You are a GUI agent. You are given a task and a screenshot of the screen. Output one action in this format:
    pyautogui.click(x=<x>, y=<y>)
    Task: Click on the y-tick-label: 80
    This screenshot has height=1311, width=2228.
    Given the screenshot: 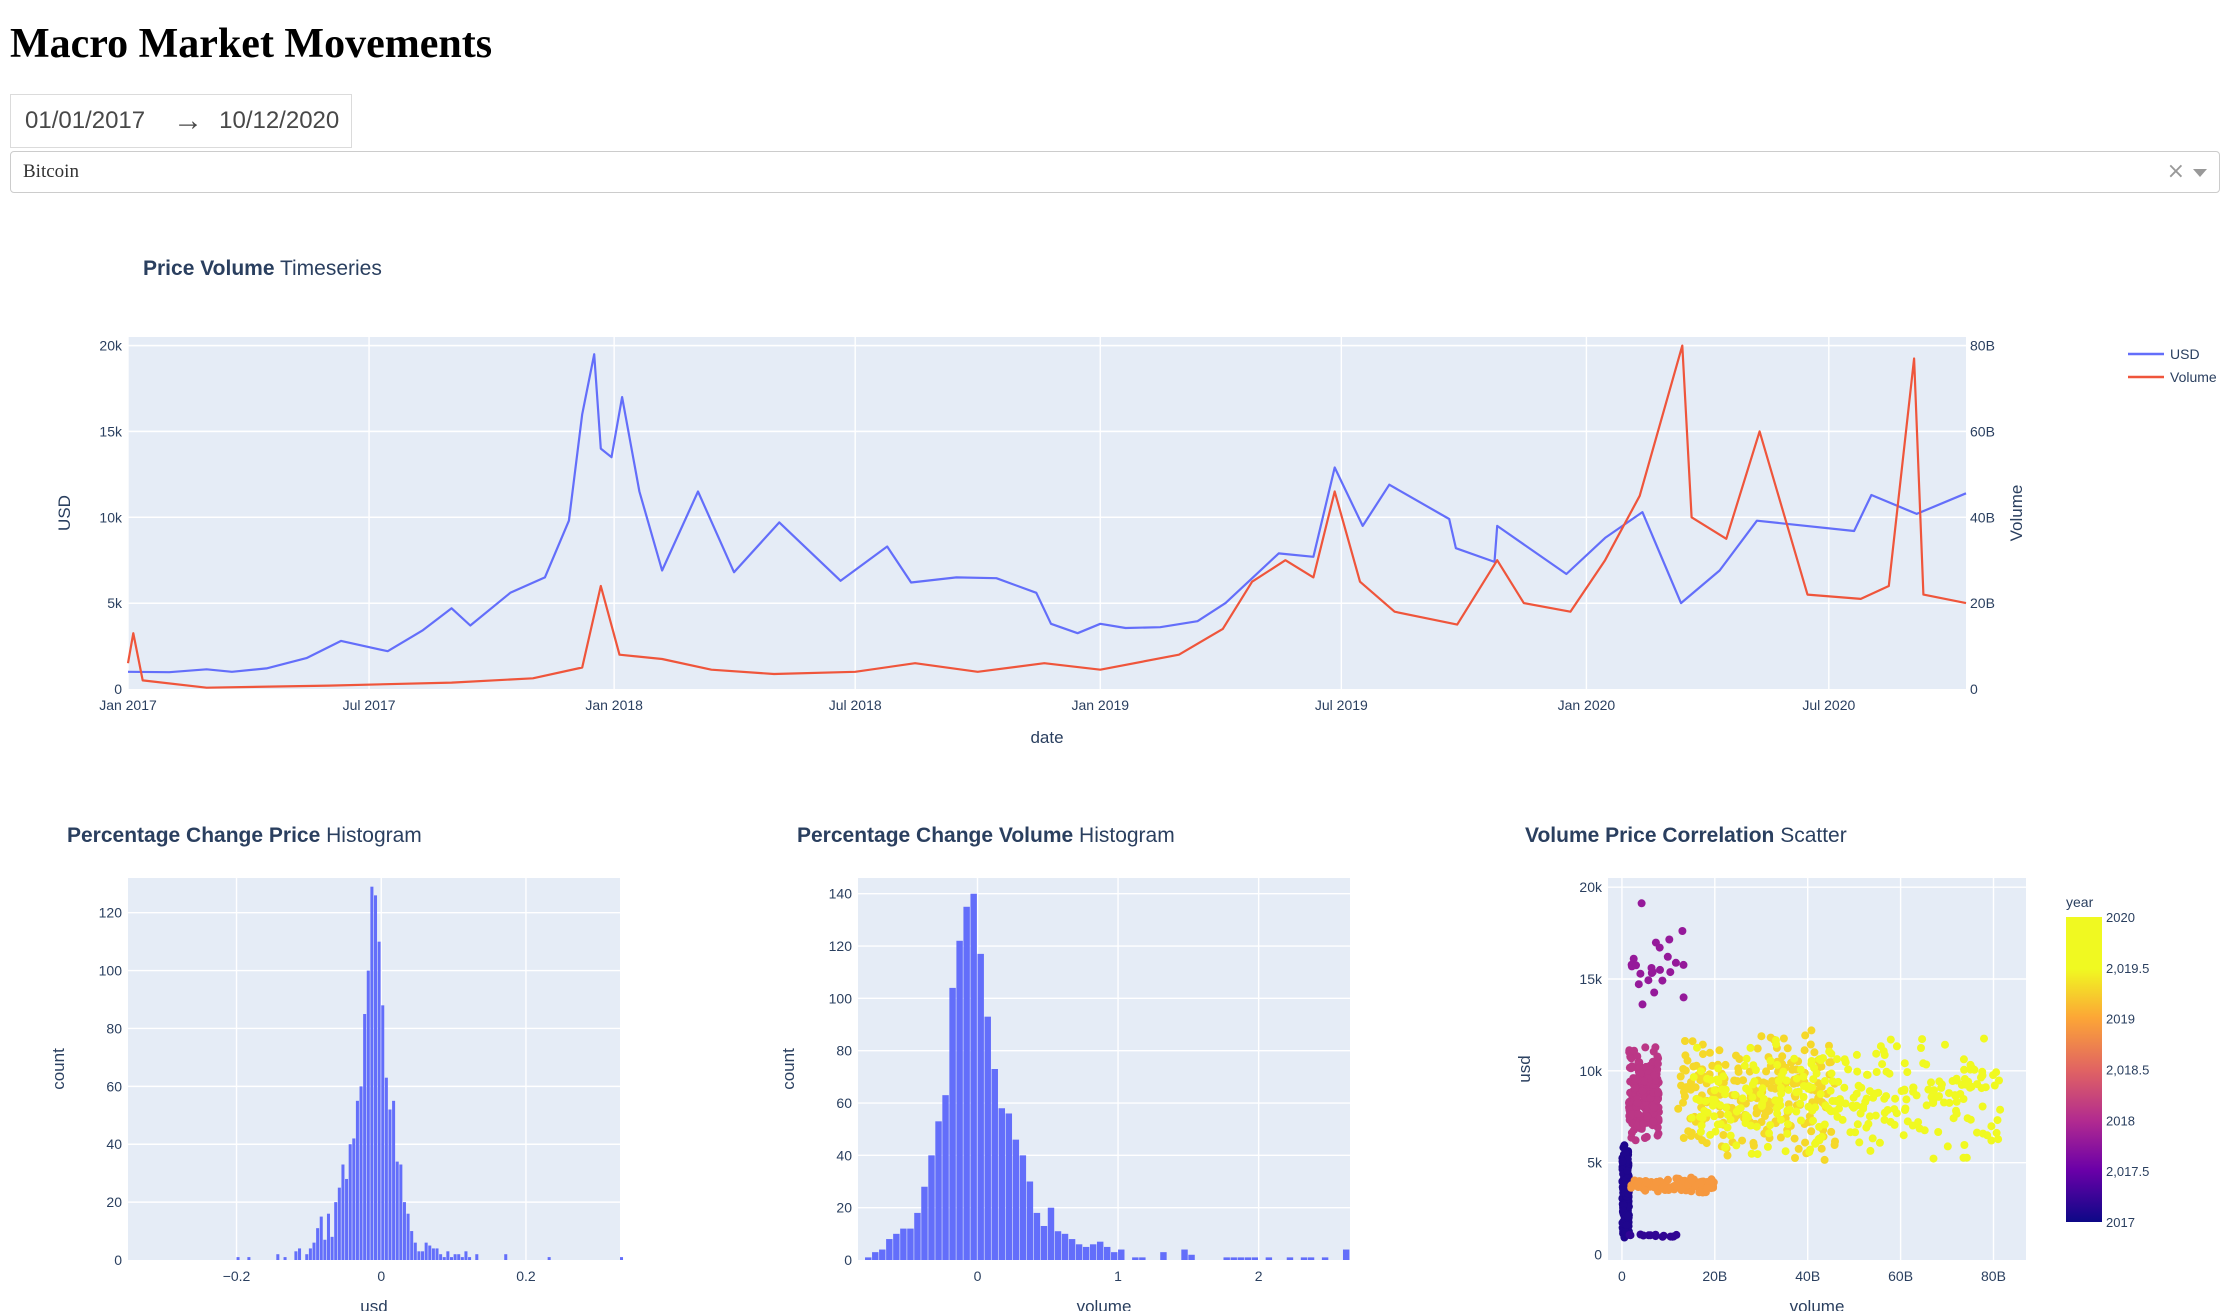 What is the action you would take?
    pyautogui.click(x=844, y=1051)
    